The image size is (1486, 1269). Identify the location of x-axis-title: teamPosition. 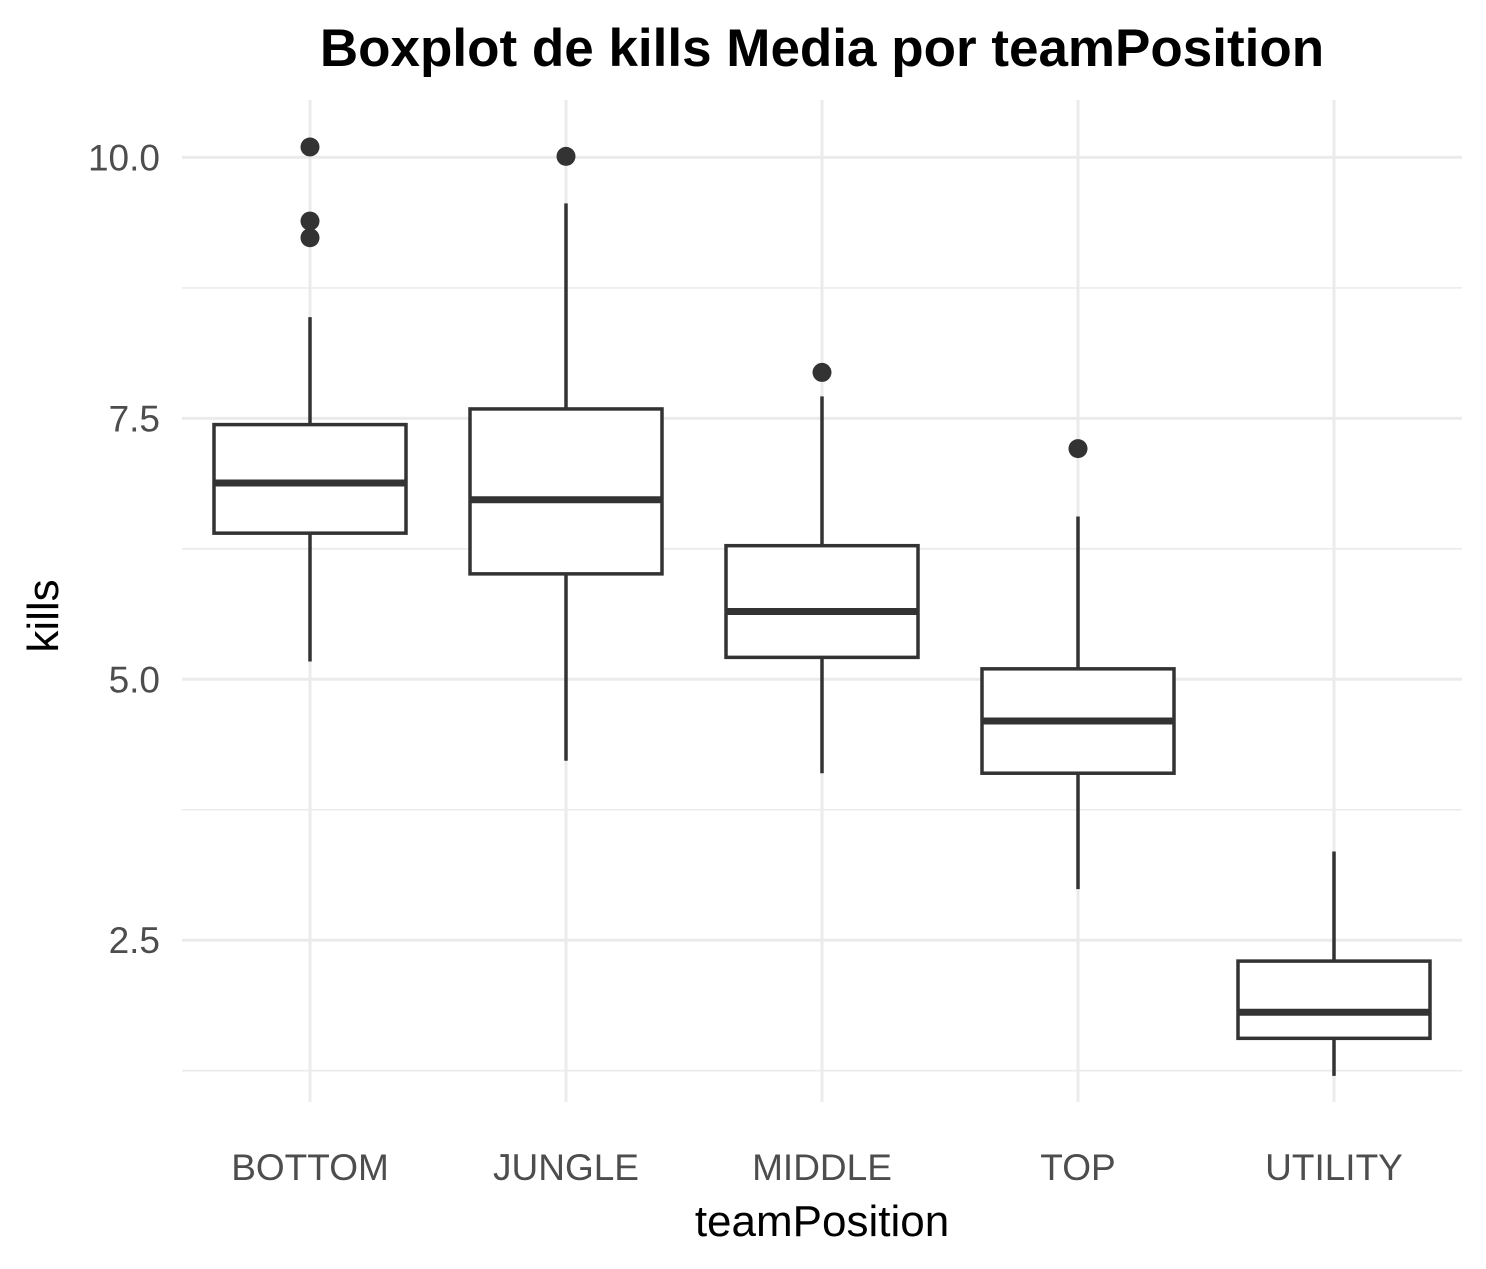
(822, 1221).